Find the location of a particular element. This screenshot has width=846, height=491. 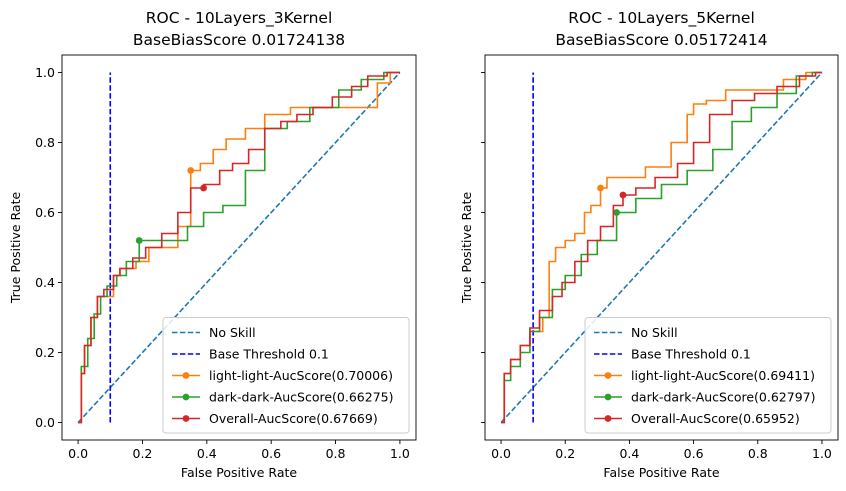

legend-label: dark-dark-AucScore(0.62797) is located at coordinates (723, 397).